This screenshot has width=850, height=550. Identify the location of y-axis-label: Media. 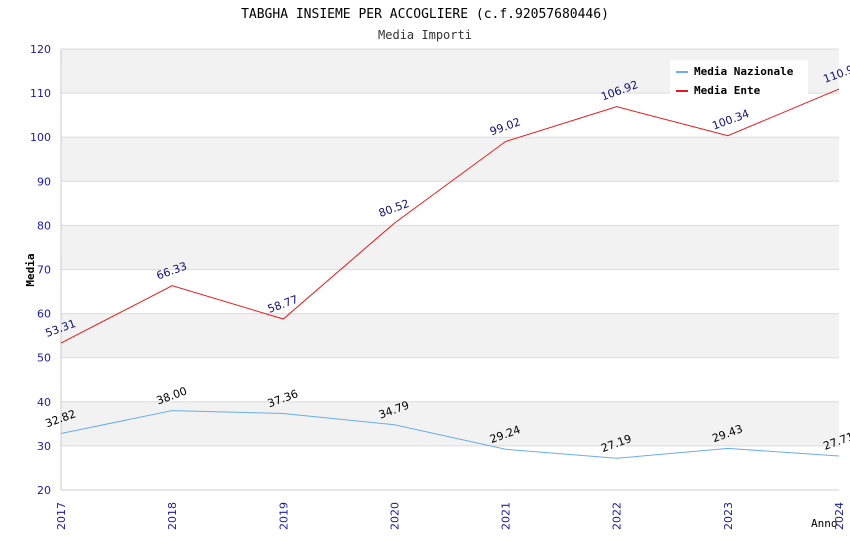
(30, 269).